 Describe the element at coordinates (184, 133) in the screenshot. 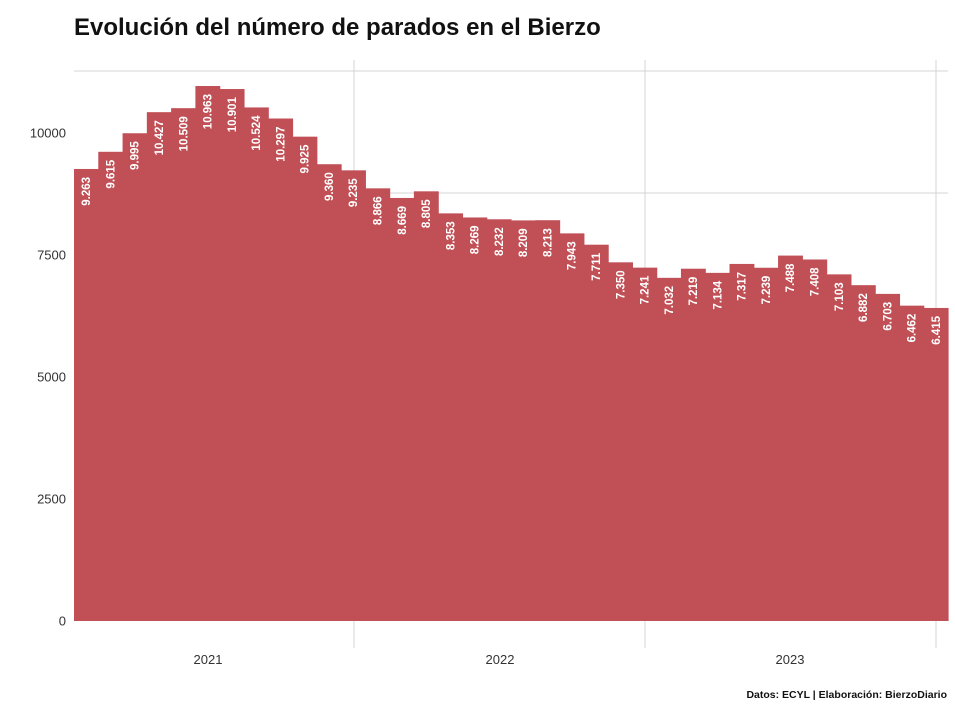

I see `data-label: 10.509` at that location.